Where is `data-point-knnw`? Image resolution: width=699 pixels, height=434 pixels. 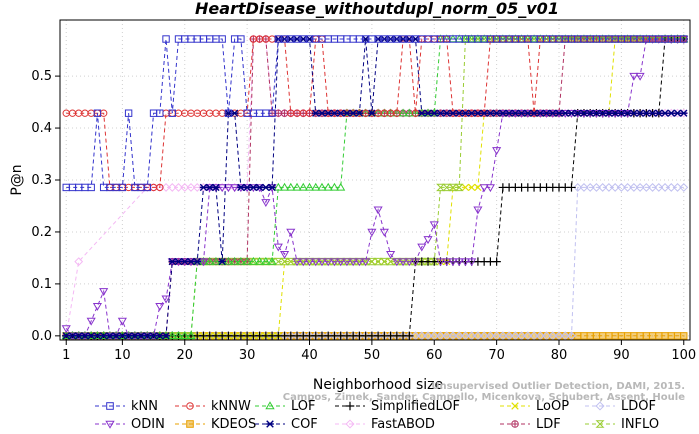
data-point-knnw is located at coordinates (160, 187).